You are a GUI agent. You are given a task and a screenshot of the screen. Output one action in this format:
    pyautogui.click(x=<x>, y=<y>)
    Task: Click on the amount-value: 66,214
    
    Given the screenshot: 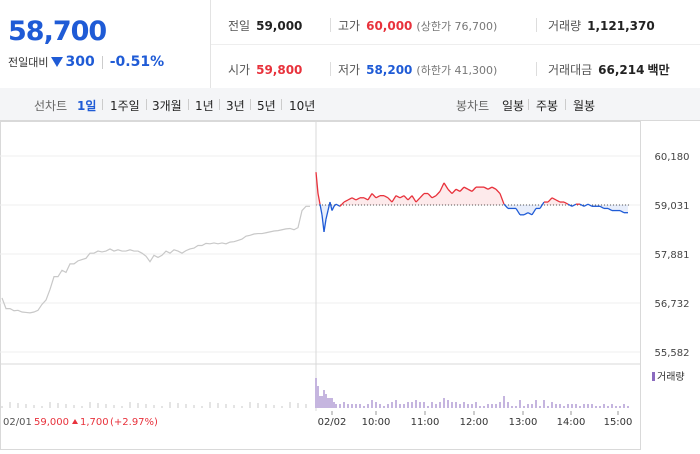 What is the action you would take?
    pyautogui.click(x=621, y=70)
    